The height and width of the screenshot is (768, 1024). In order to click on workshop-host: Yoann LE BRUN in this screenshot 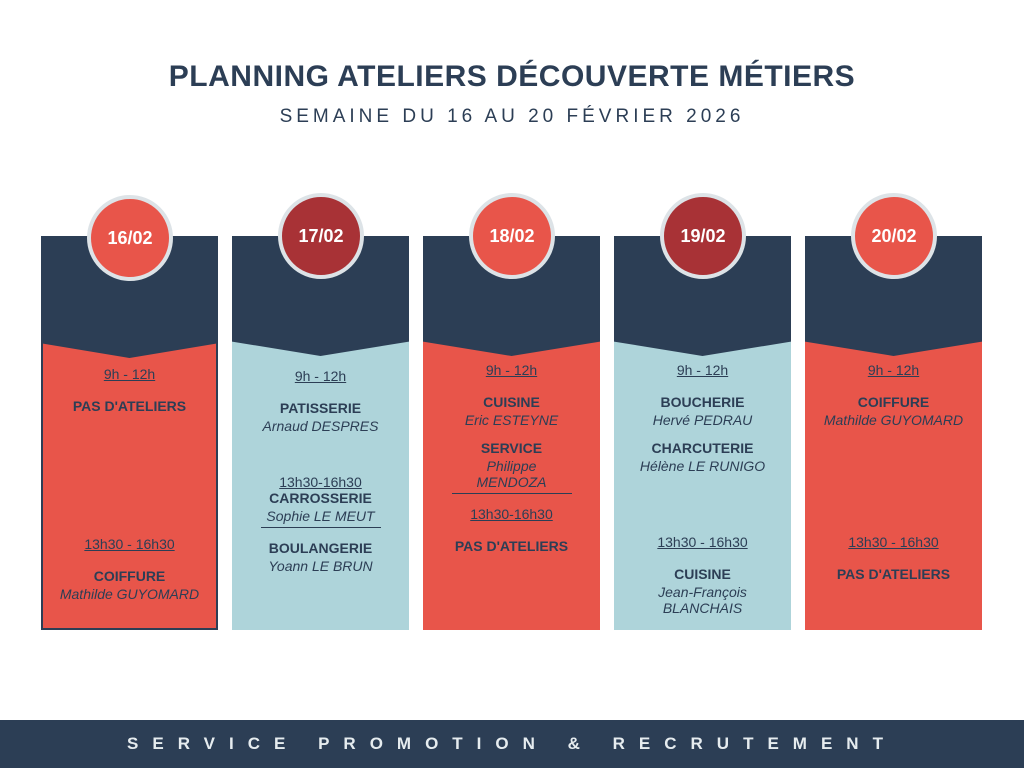, I will do `click(320, 566)`.